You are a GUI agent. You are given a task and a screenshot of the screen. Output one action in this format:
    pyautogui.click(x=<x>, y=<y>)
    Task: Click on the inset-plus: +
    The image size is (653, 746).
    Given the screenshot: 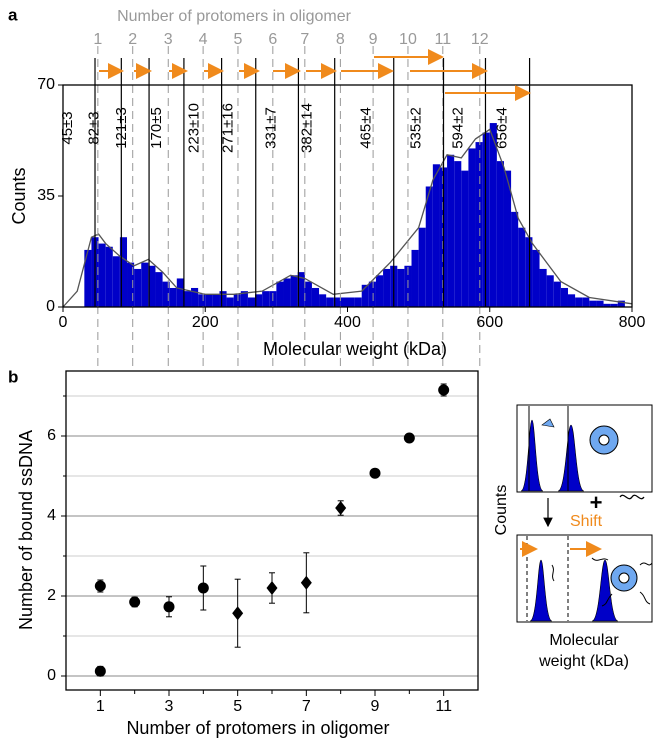 What is the action you would take?
    pyautogui.click(x=596, y=502)
    